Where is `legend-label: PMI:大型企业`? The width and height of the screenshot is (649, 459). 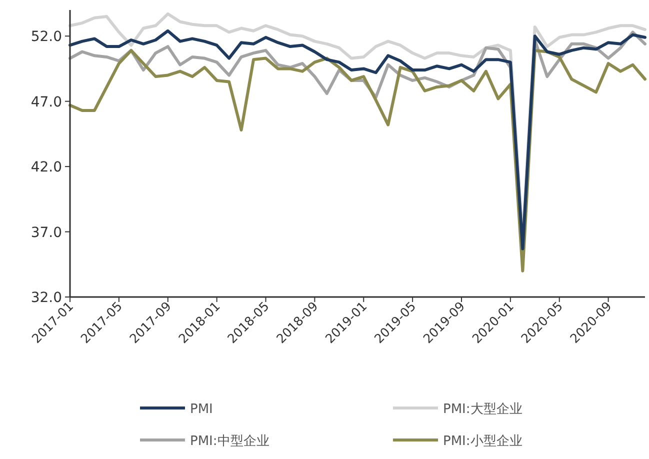
legend-label: PMI:大型企业 is located at coordinates (482, 409).